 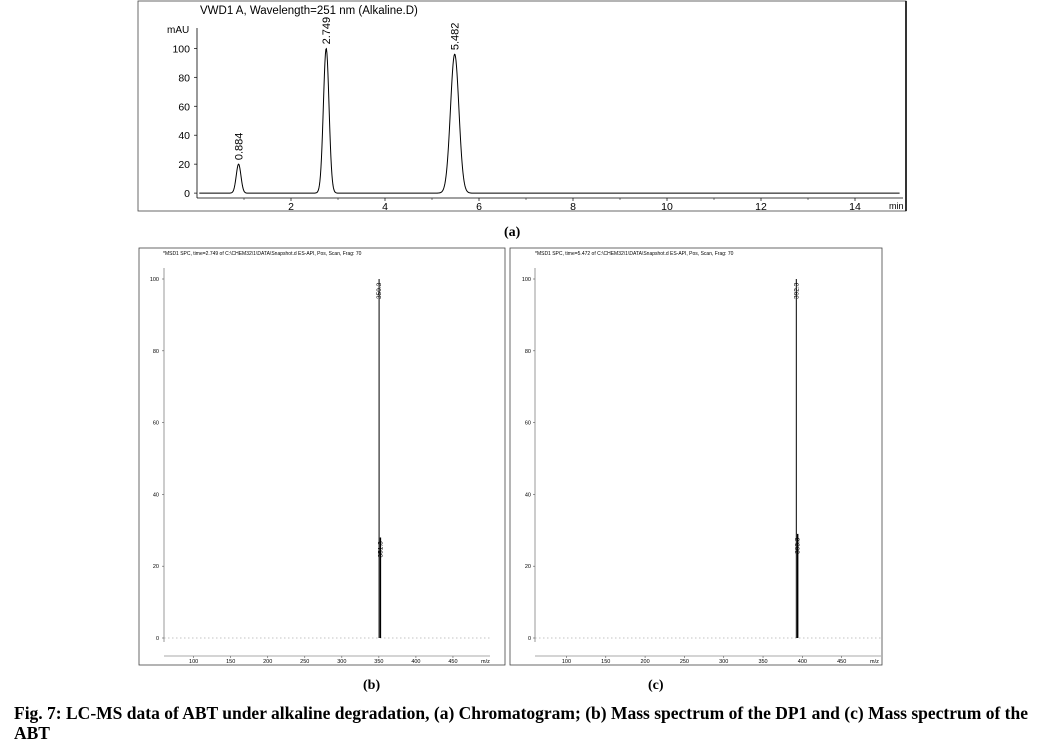 What do you see at coordinates (874, 662) in the screenshot?
I see `mass-spectrum-c-x-unit: m/z` at bounding box center [874, 662].